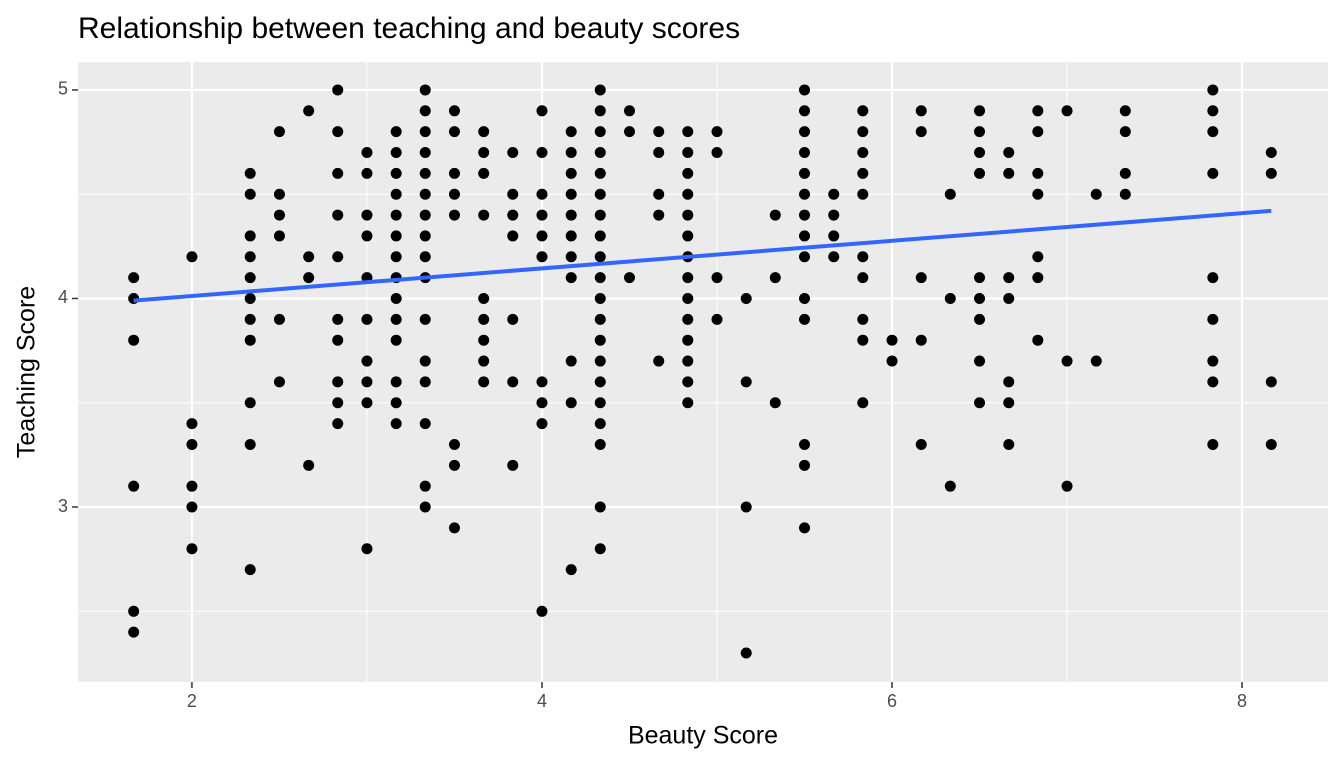  What do you see at coordinates (63, 506) in the screenshot?
I see `y-tick-label: 3` at bounding box center [63, 506].